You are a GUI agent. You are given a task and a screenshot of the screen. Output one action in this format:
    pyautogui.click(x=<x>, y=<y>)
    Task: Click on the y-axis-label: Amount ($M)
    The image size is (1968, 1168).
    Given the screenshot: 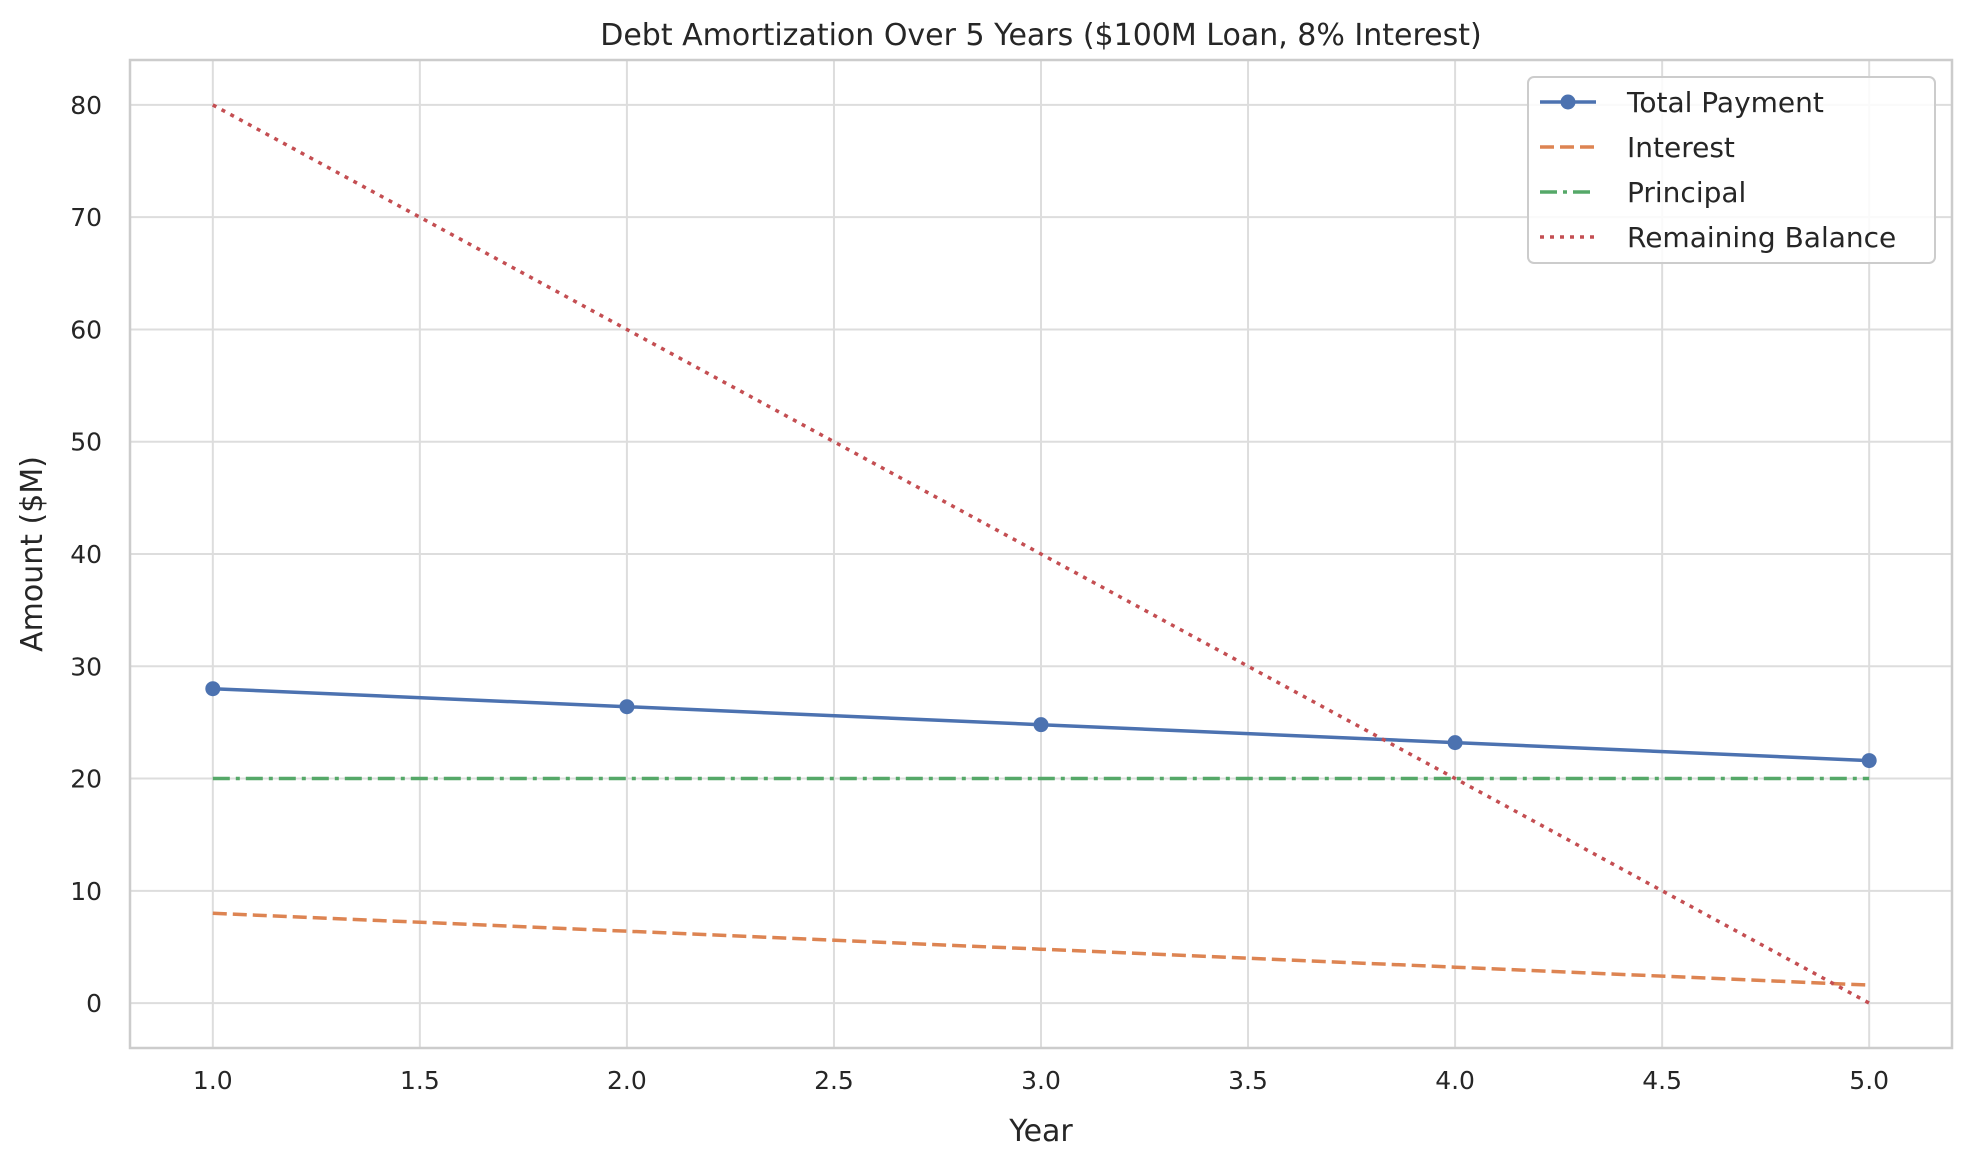 What is the action you would take?
    pyautogui.click(x=32, y=554)
    